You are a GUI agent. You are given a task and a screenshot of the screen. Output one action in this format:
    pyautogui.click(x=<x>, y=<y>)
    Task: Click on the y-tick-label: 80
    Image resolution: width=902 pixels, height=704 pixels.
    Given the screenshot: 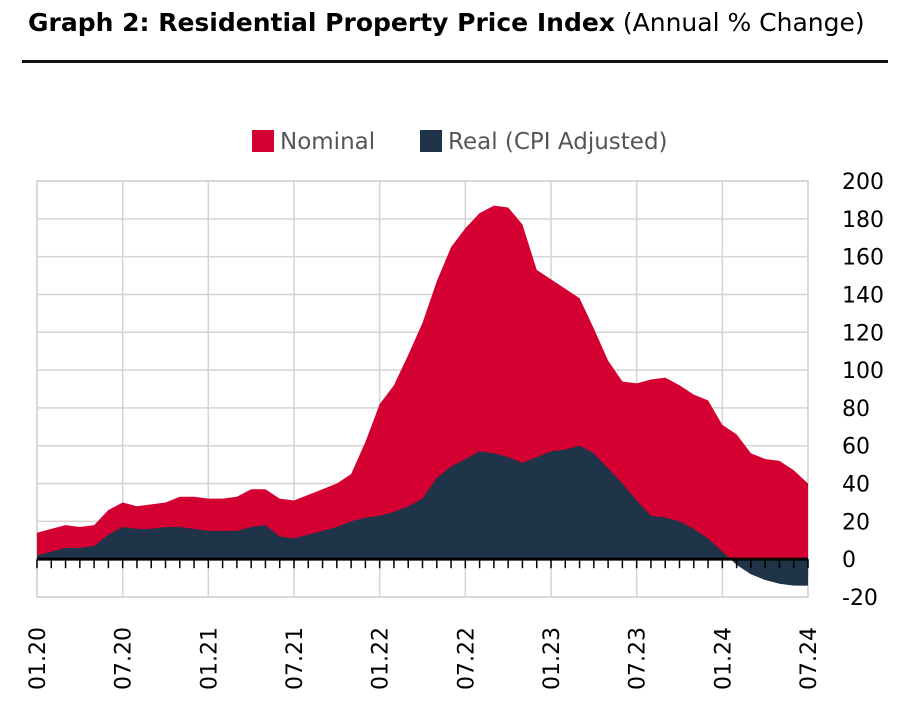 What is the action you would take?
    pyautogui.click(x=856, y=409)
    